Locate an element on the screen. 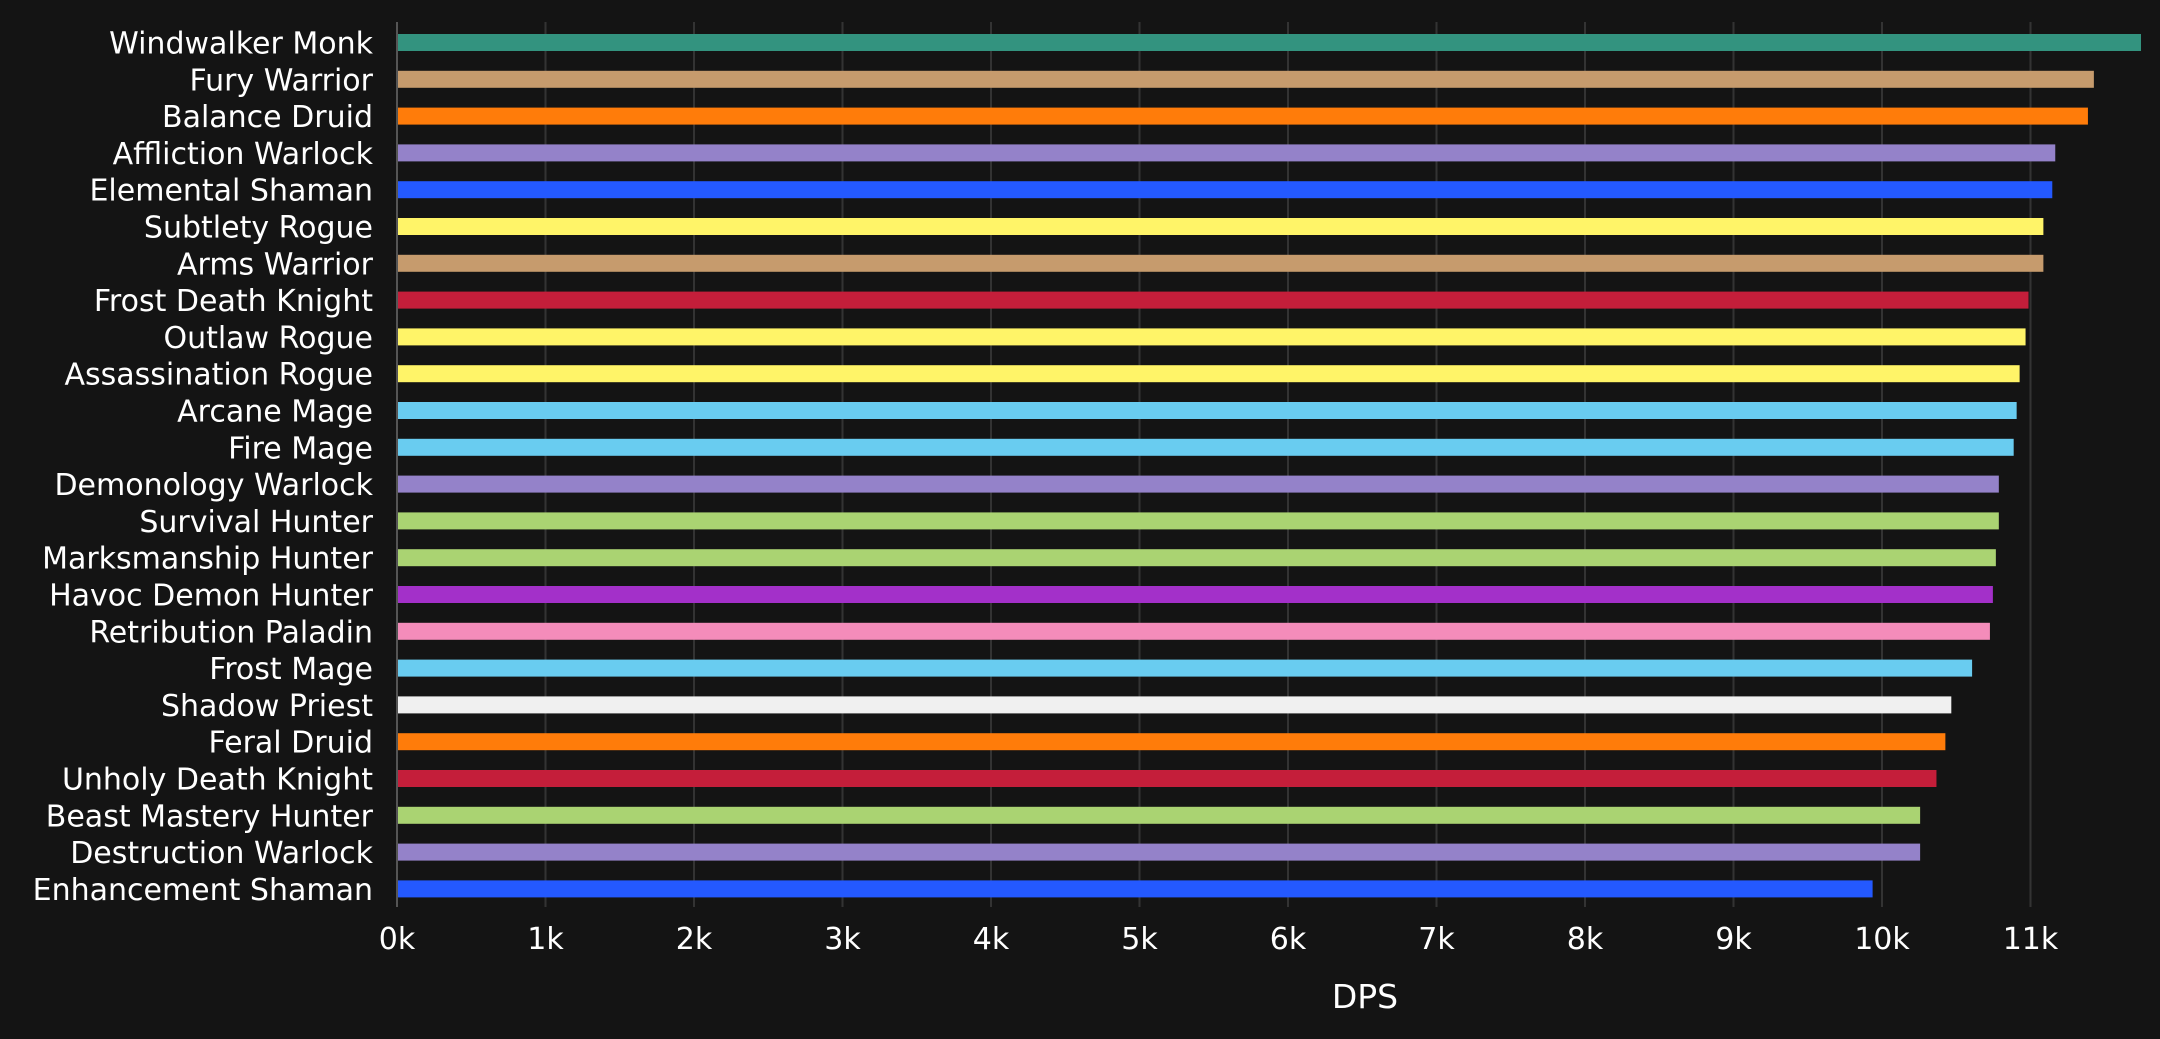 This screenshot has width=2160, height=1039. category-label: Frost Mage is located at coordinates (291, 669).